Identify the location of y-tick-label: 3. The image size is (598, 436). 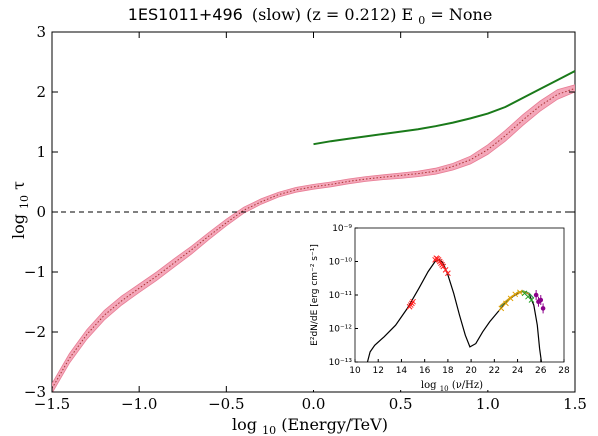
(41, 32).